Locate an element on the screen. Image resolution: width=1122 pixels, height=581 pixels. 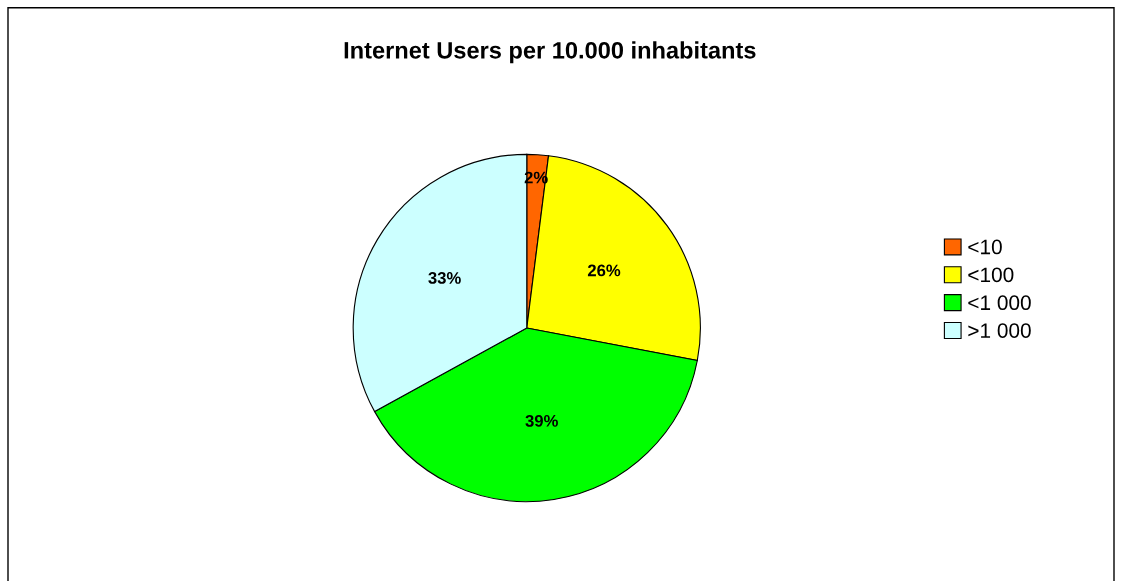
legend-label: <1 000 is located at coordinates (999, 303).